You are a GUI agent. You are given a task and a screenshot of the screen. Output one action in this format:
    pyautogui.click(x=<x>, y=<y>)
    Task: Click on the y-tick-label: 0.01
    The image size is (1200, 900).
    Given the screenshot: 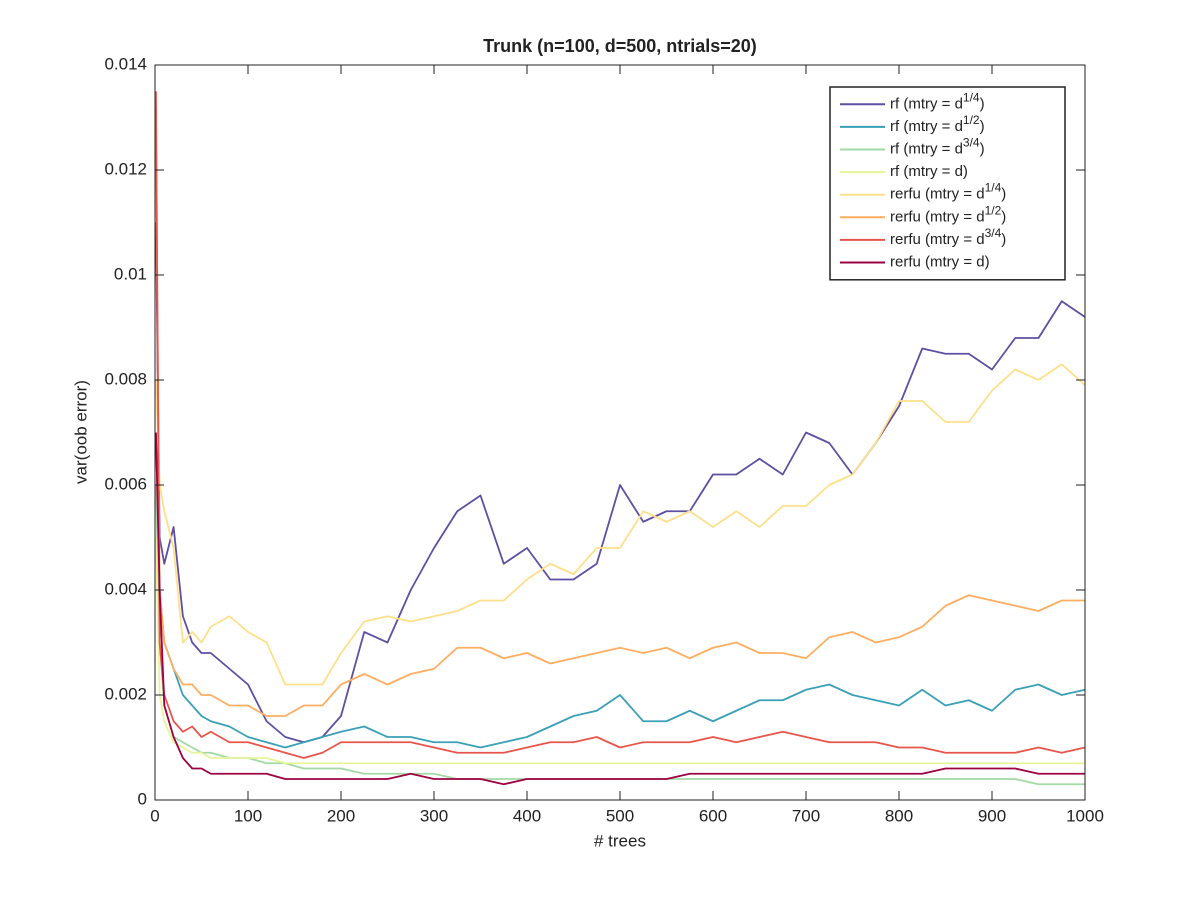 What is the action you would take?
    pyautogui.click(x=130, y=273)
    